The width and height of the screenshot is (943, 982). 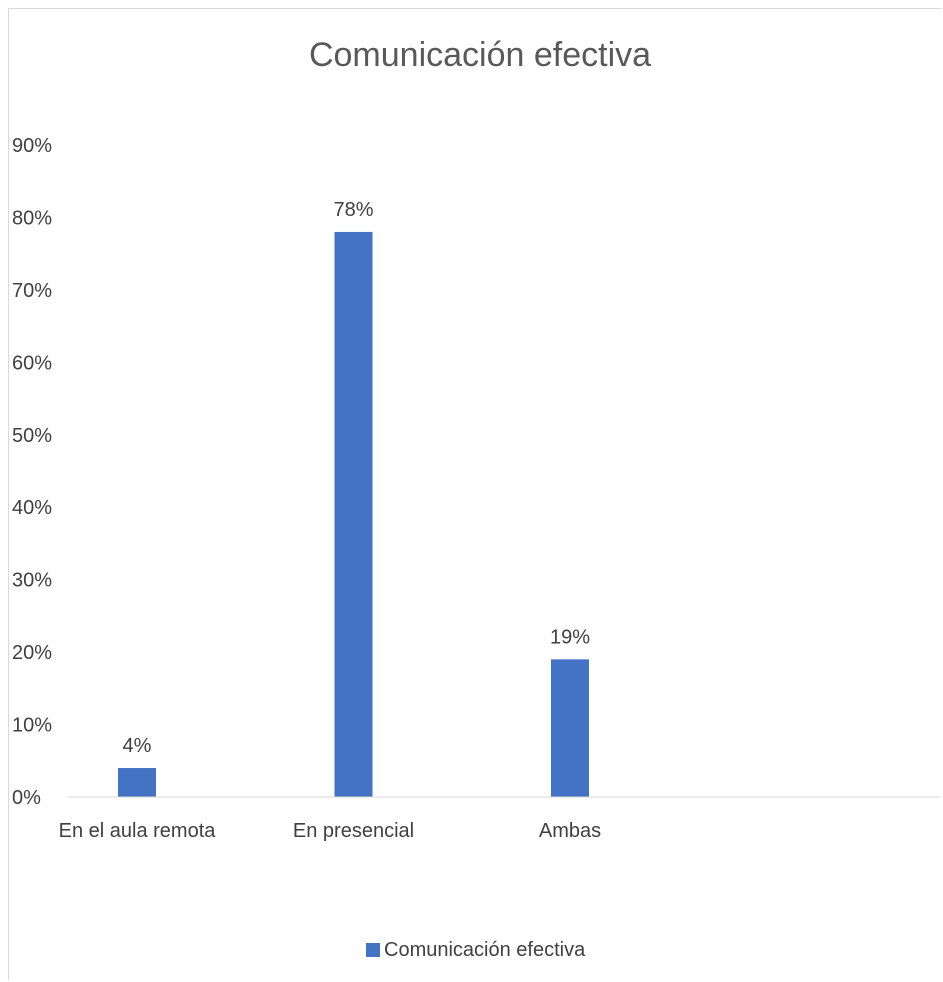 I want to click on y-tick-label: 40%, so click(x=32, y=508).